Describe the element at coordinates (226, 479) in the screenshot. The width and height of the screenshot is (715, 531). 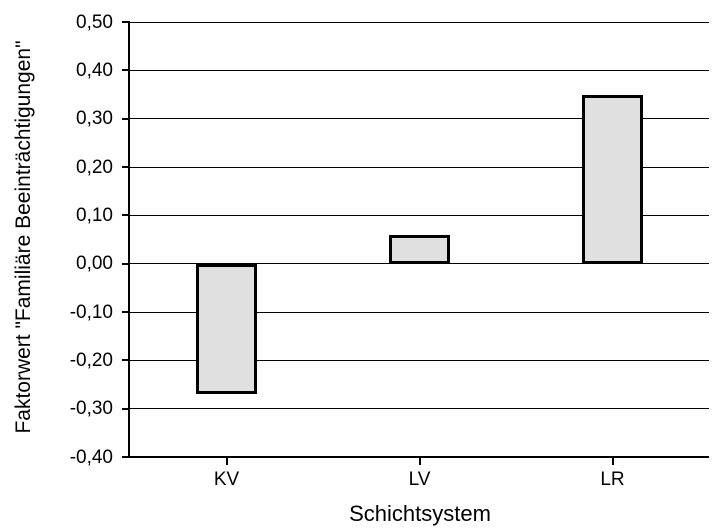
I see `x-category-label: KV` at that location.